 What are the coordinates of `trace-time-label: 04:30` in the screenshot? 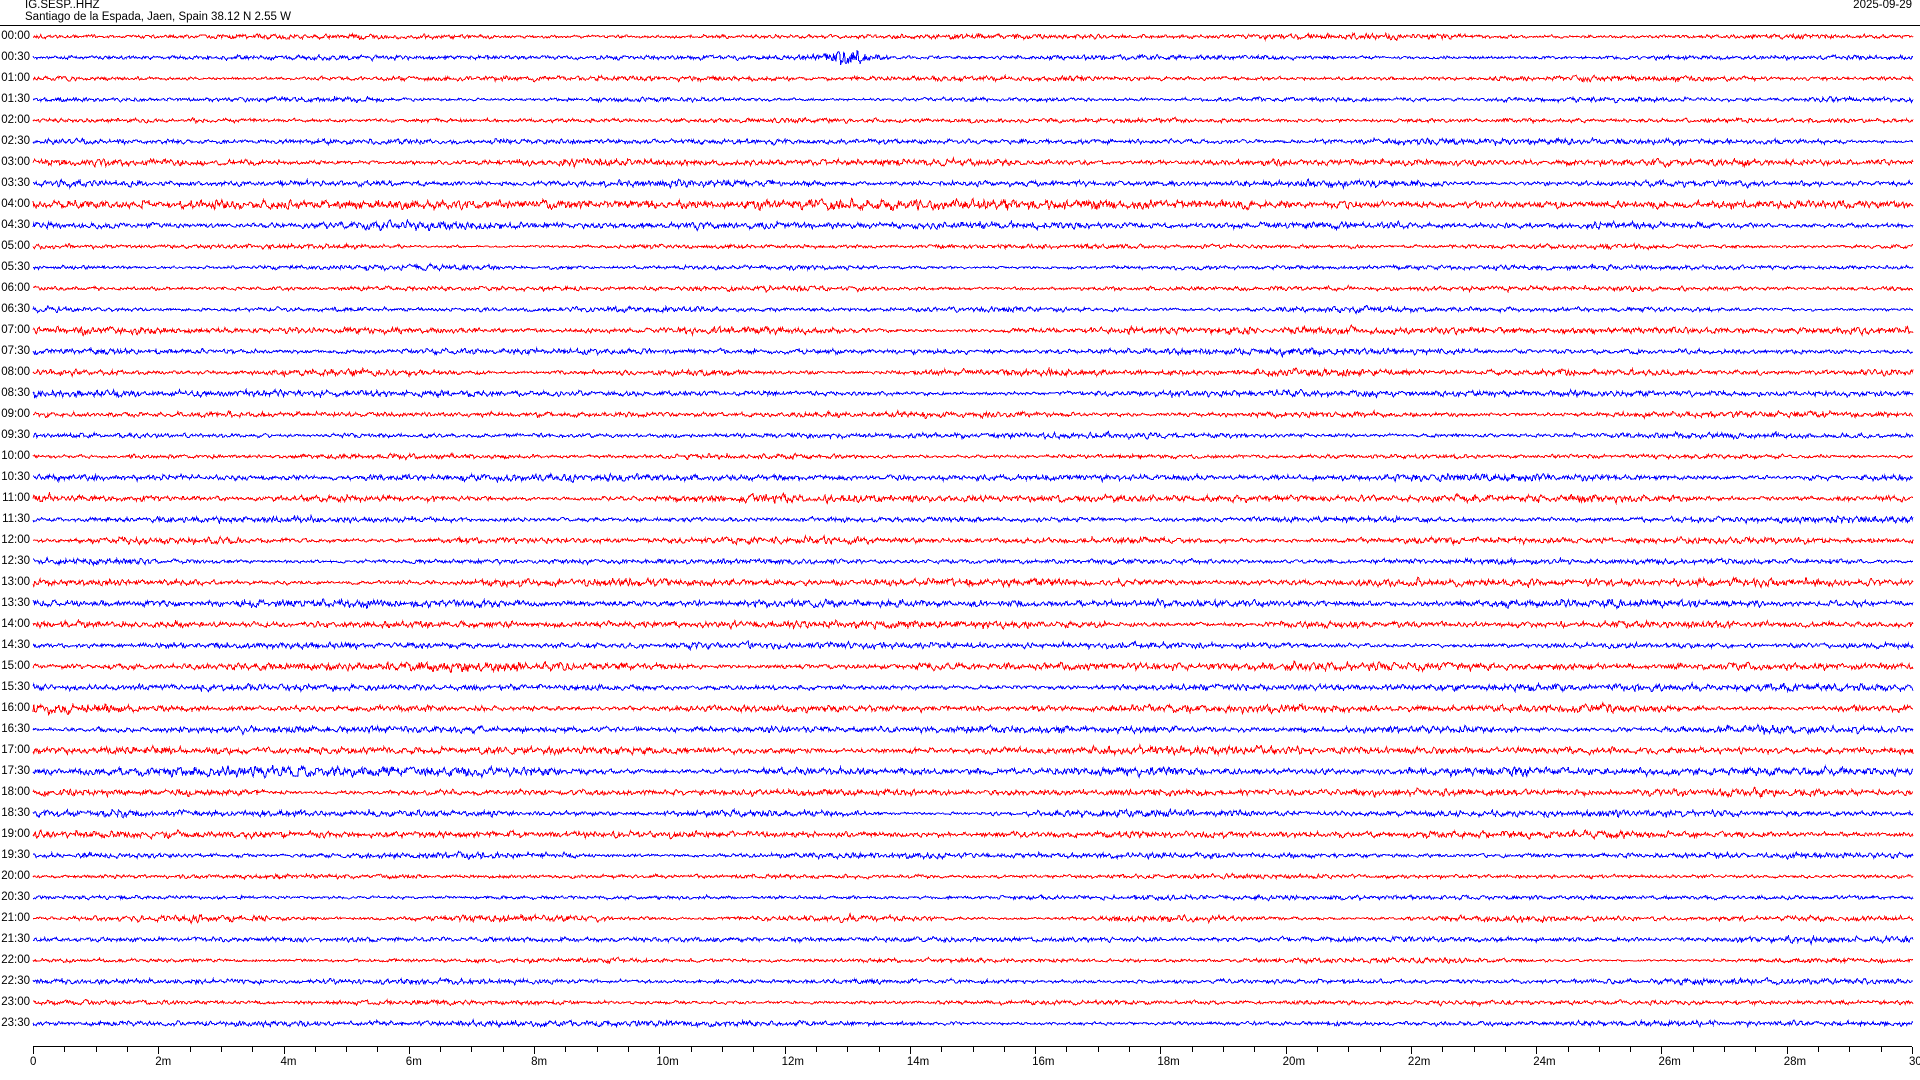 It's located at (15, 225).